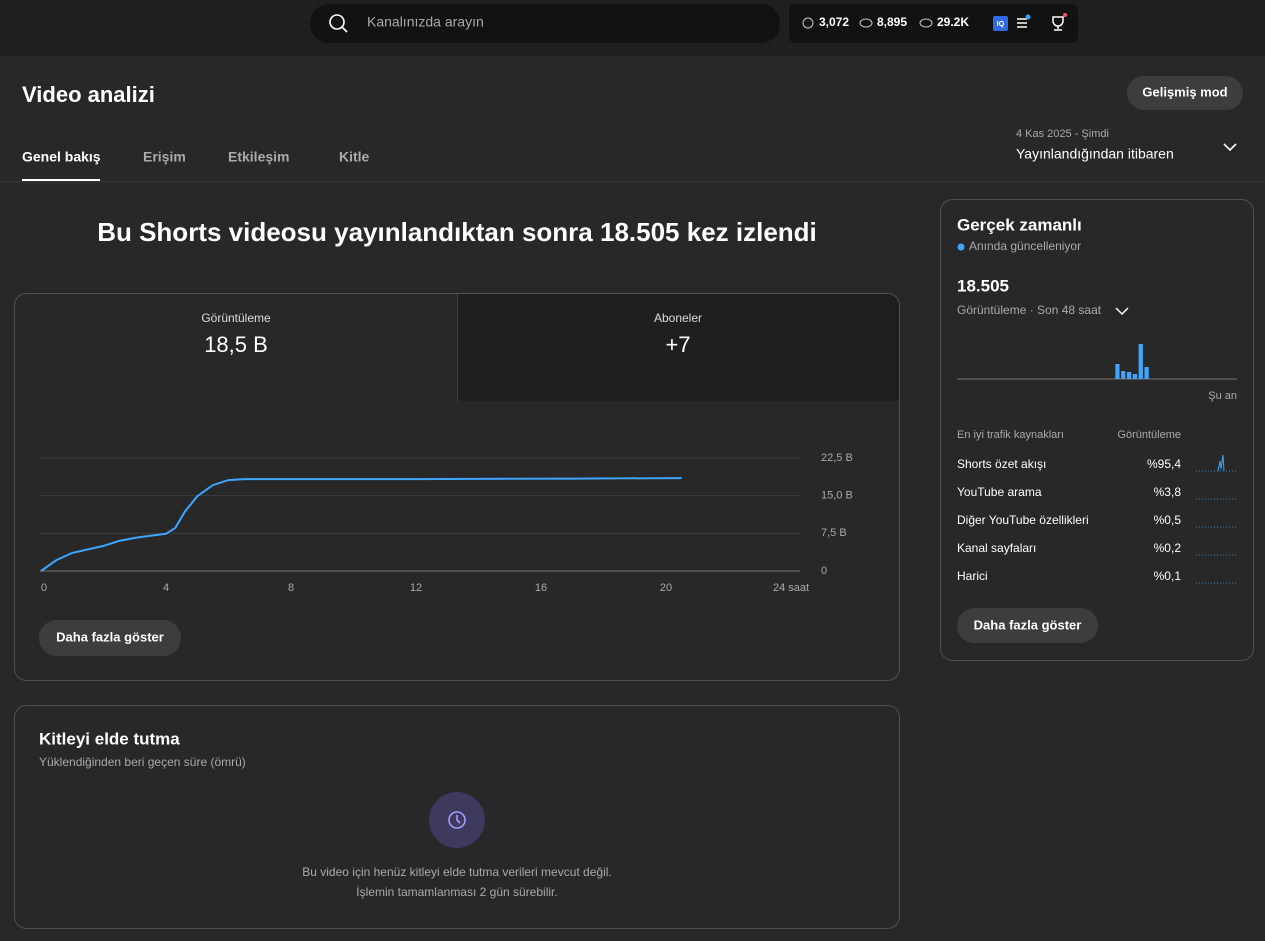 The width and height of the screenshot is (1265, 941). I want to click on menu-icon, so click(1022, 23).